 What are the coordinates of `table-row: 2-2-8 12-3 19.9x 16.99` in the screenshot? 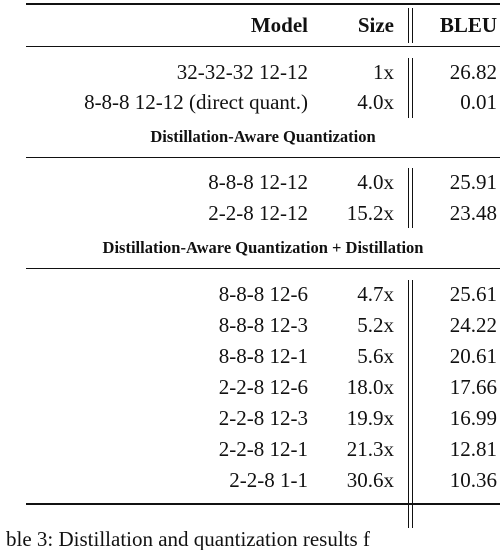 It's located at (250, 418).